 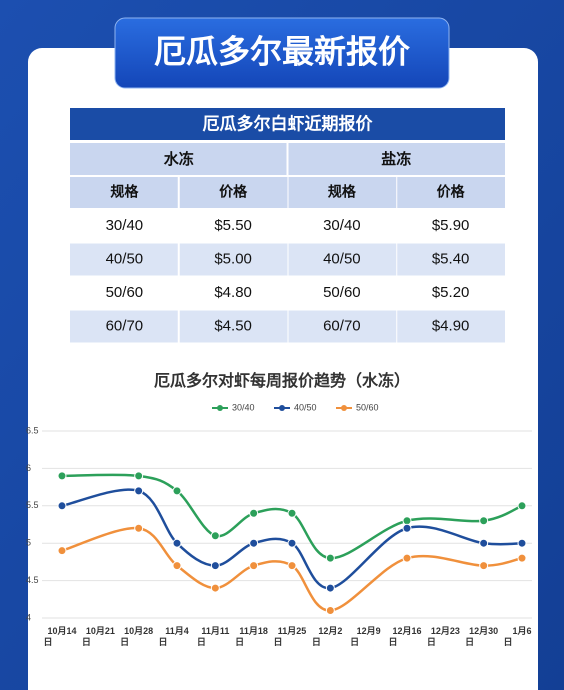 What do you see at coordinates (28, 543) in the screenshot?
I see `y-tick-label: 5` at bounding box center [28, 543].